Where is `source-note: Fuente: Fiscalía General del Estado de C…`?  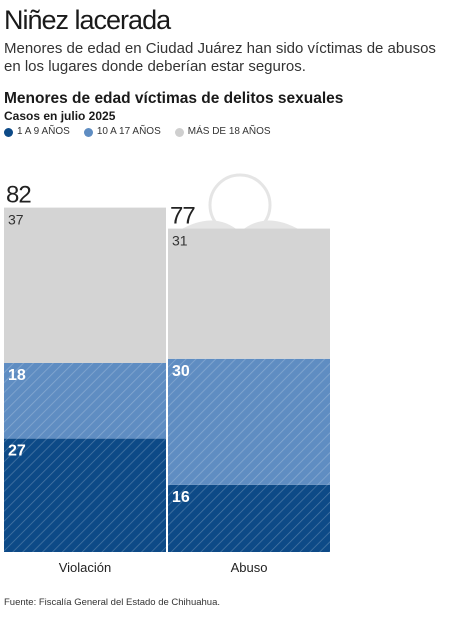
source-note: Fuente: Fiscalía General del Estado de C… is located at coordinates (112, 602).